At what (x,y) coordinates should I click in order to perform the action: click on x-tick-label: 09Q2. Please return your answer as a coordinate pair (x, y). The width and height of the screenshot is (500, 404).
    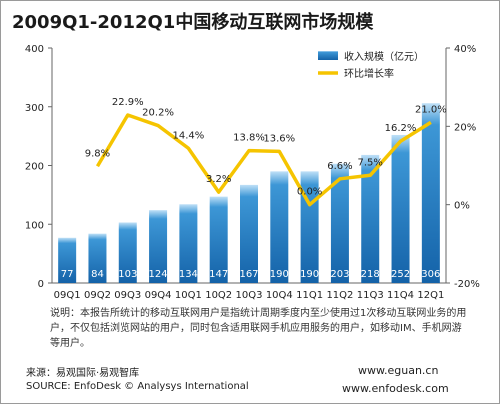
    Looking at the image, I should click on (97, 295).